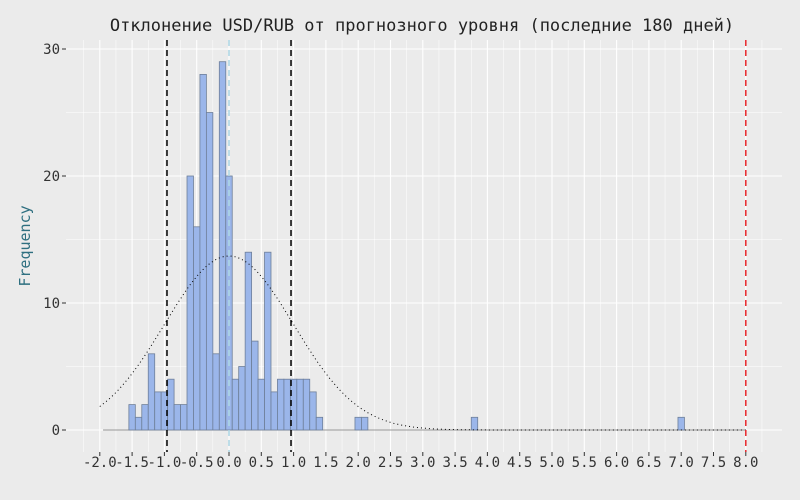  Describe the element at coordinates (56, 431) in the screenshot. I see `y-tick-label: 0` at that location.